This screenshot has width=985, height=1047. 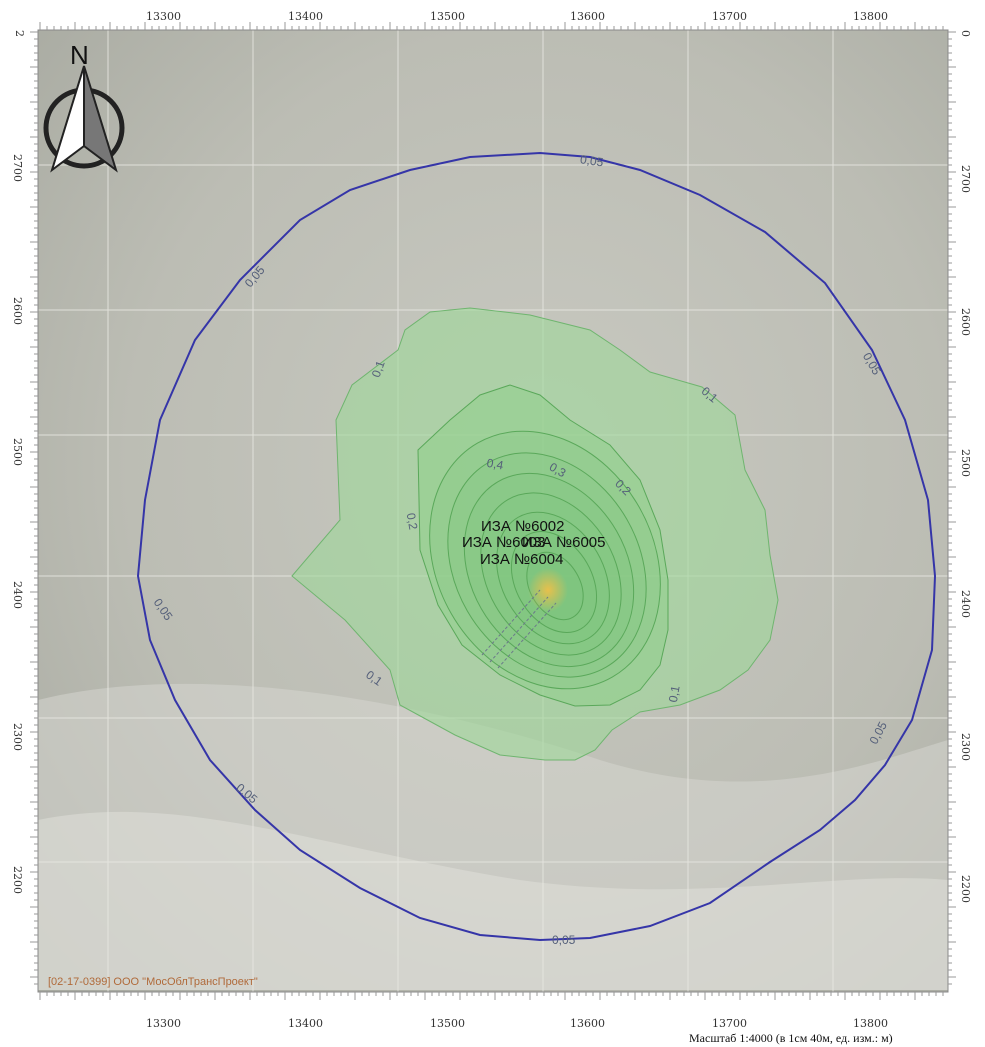 What do you see at coordinates (522, 526) in the screenshot?
I see `source-label-6002: ИЗА №6002` at bounding box center [522, 526].